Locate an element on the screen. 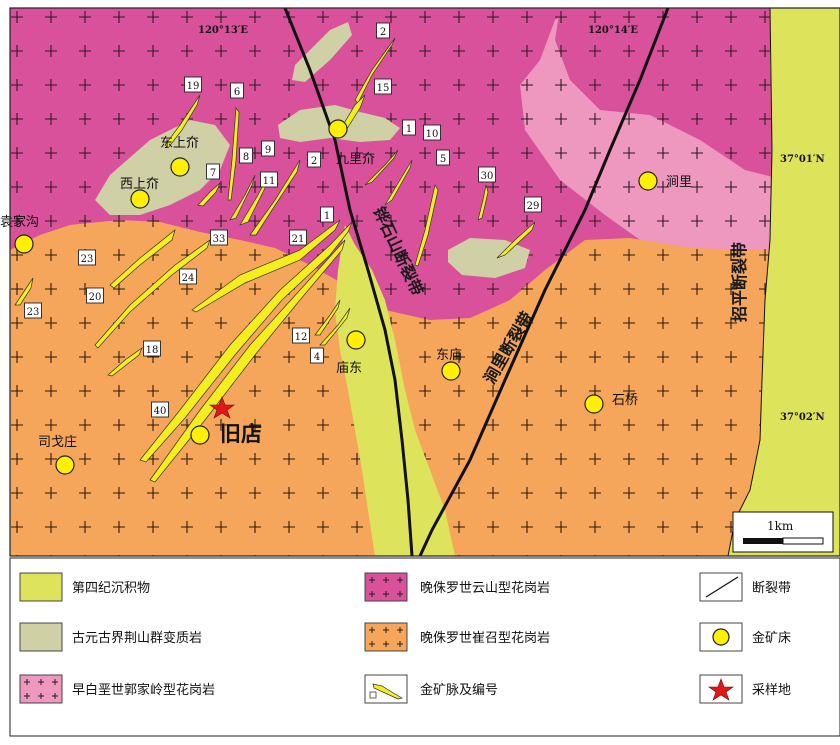 This screenshot has height=745, width=840. metamorphic-body-west is located at coordinates (162, 167).